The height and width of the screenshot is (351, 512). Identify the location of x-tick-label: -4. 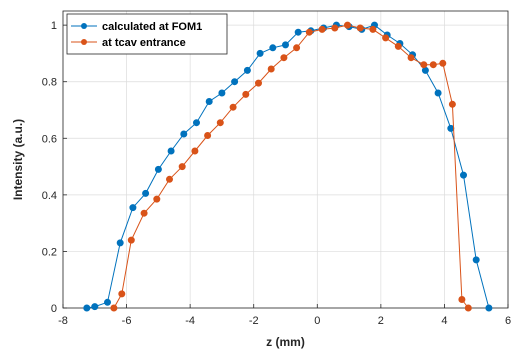
(190, 321).